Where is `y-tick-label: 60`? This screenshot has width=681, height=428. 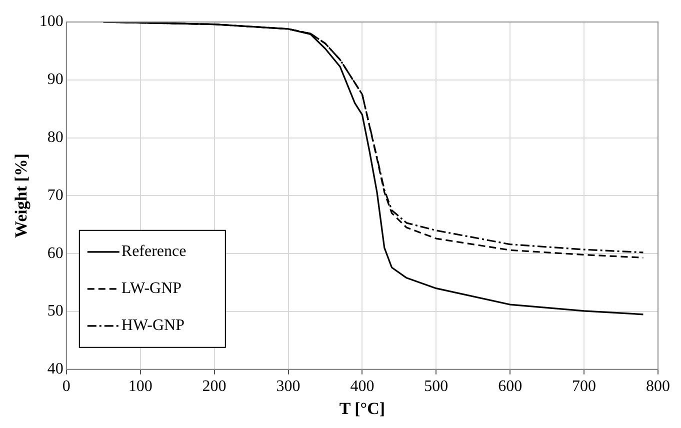 y-tick-label: 60 is located at coordinates (55, 253).